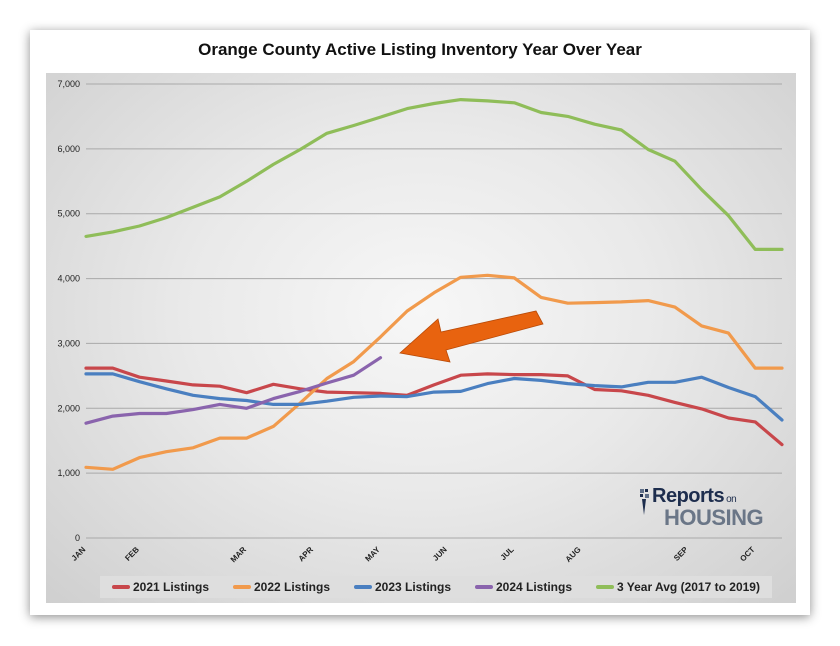  I want to click on x-tick-label: JUL, so click(507, 553).